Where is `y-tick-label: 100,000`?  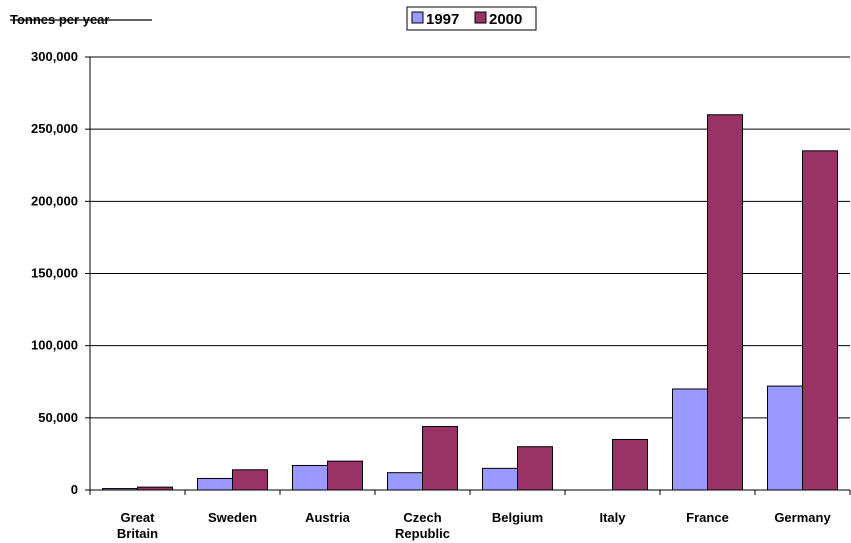 y-tick-label: 100,000 is located at coordinates (54, 345).